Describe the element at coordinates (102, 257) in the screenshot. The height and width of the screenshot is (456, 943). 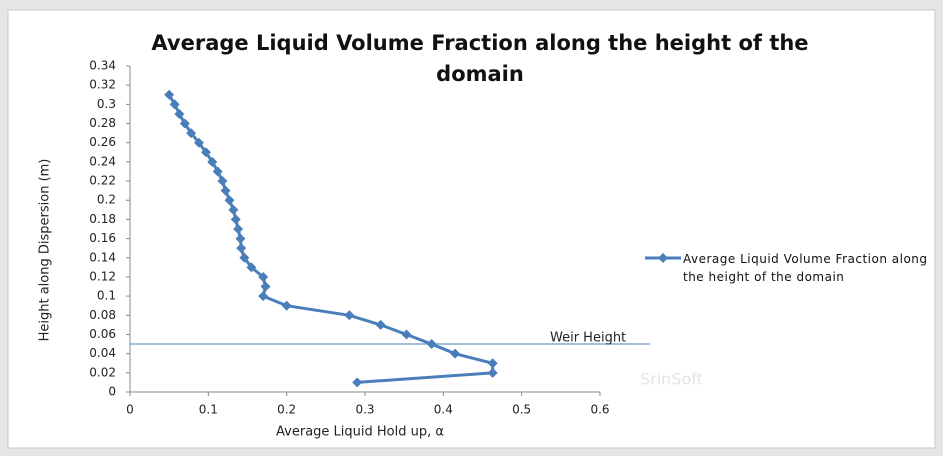
I see `y-tick-label: 0.14` at that location.